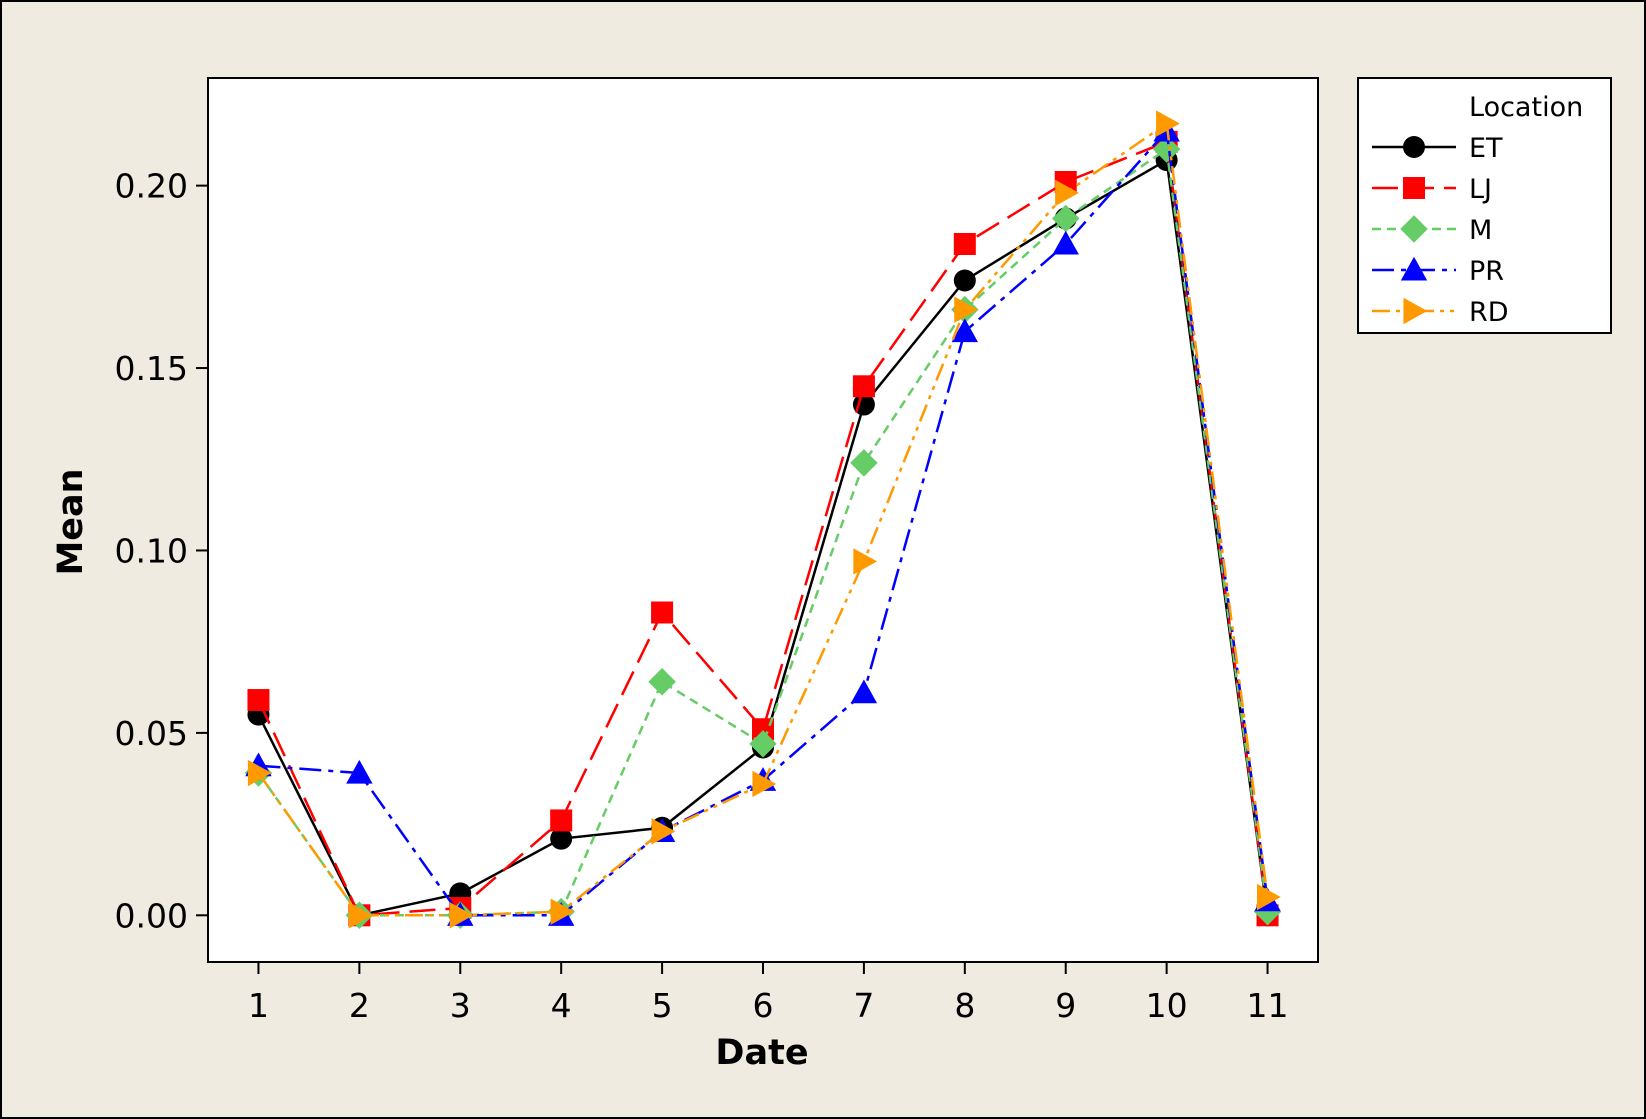 This screenshot has width=1646, height=1119. Describe the element at coordinates (151, 186) in the screenshot. I see `y-tick-label: 0.20` at that location.